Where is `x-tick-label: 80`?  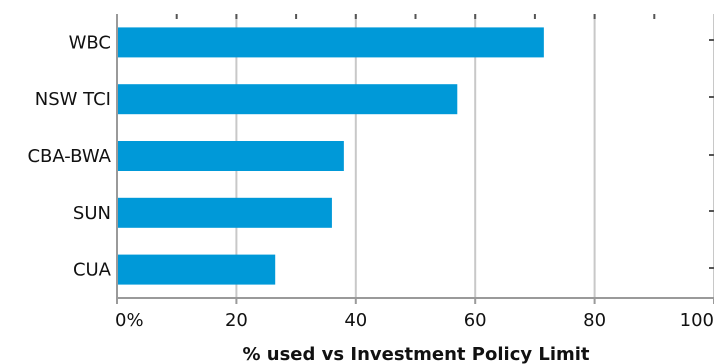
x-tick-label: 80 is located at coordinates (594, 320).